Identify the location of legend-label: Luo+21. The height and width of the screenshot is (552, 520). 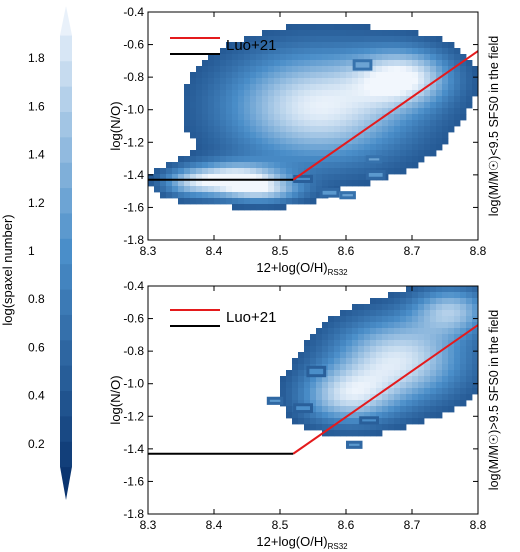
(251, 45).